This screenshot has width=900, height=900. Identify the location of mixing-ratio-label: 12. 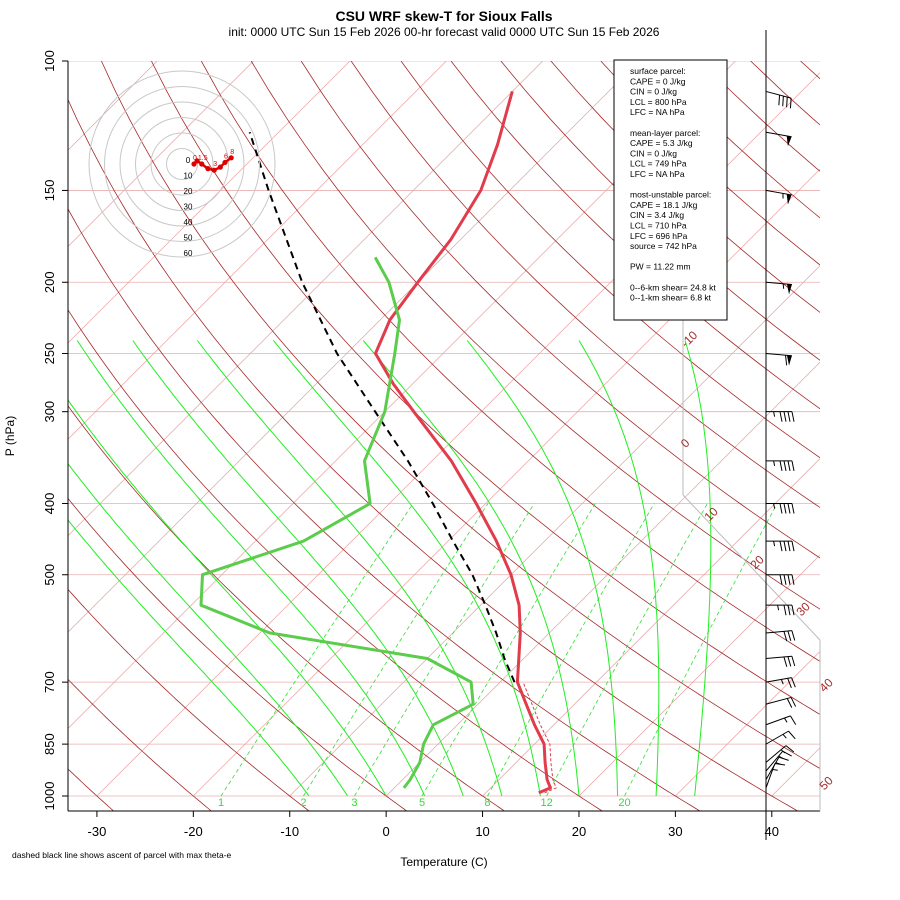
(546, 803).